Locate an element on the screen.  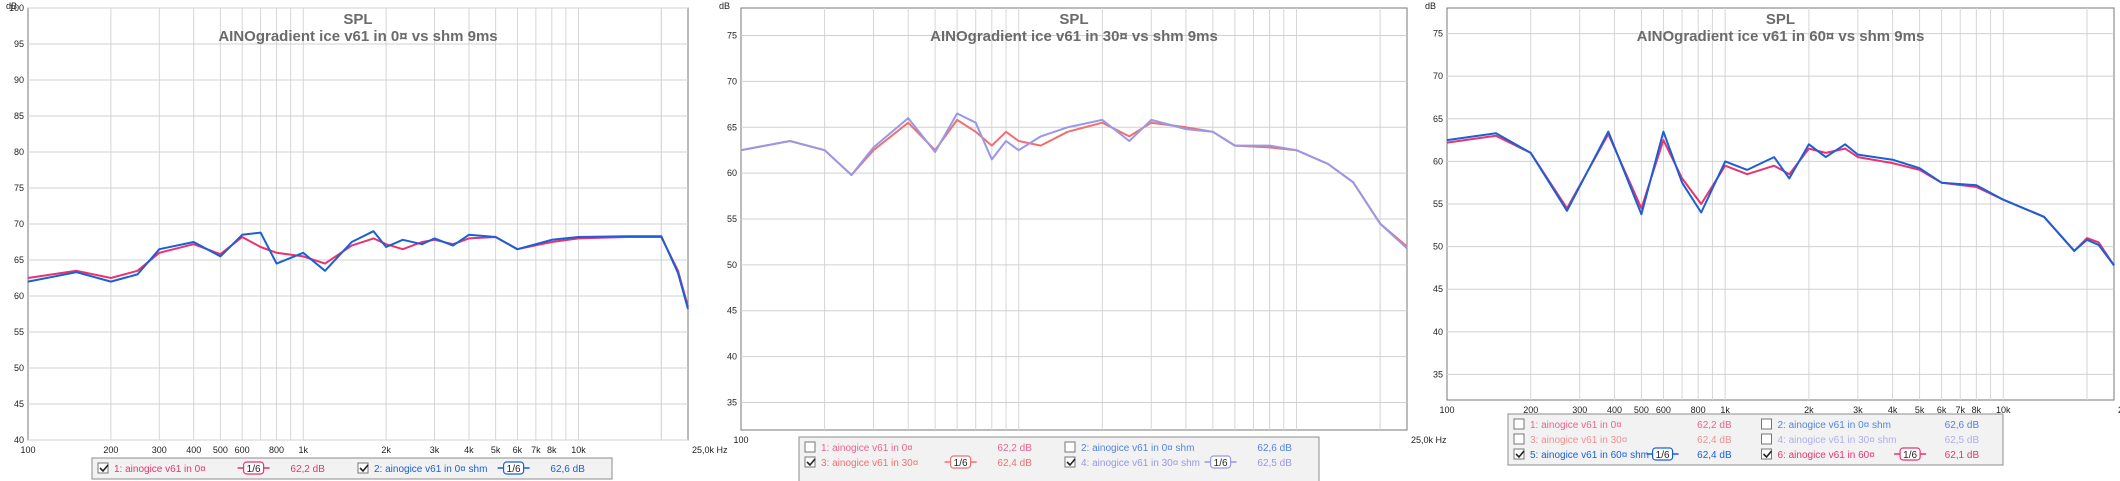
y-tick-label: 90 is located at coordinates (19, 80).